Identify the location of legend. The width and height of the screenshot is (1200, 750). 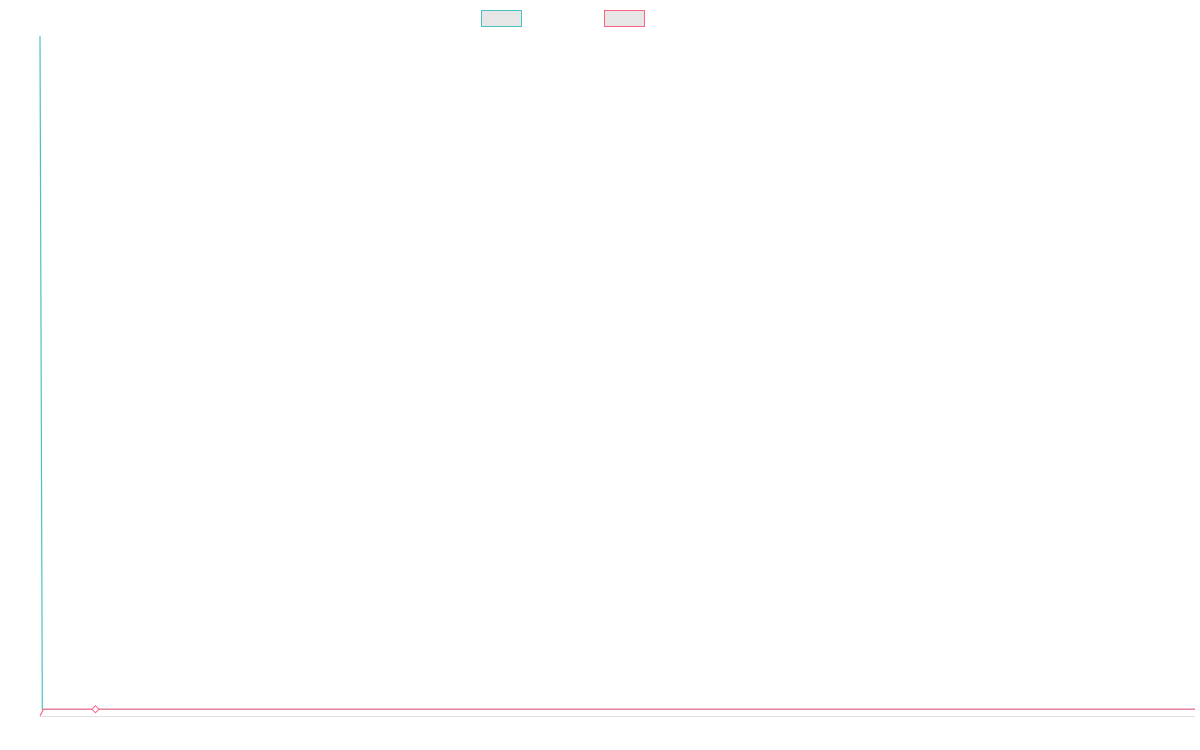
(563, 18).